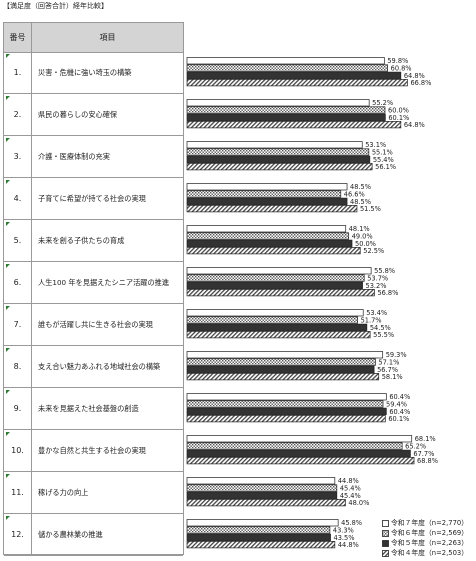 This screenshot has width=476, height=561. What do you see at coordinates (427, 461) in the screenshot?
I see `data-label: 68.8%` at bounding box center [427, 461].